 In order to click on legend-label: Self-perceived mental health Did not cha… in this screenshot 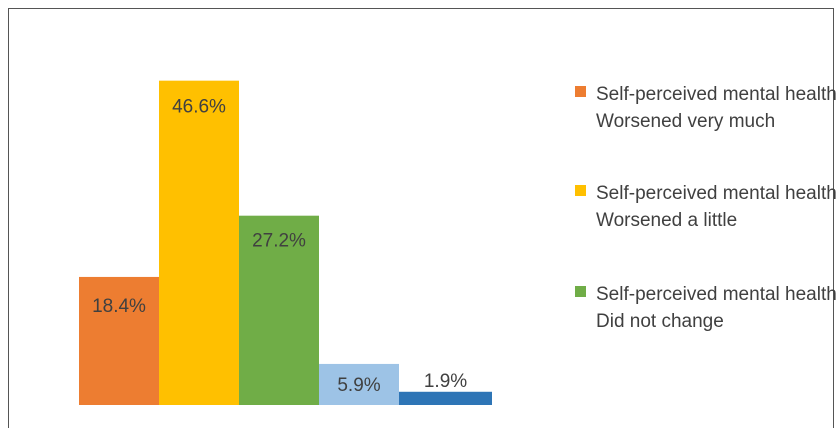, I will do `click(716, 308)`.